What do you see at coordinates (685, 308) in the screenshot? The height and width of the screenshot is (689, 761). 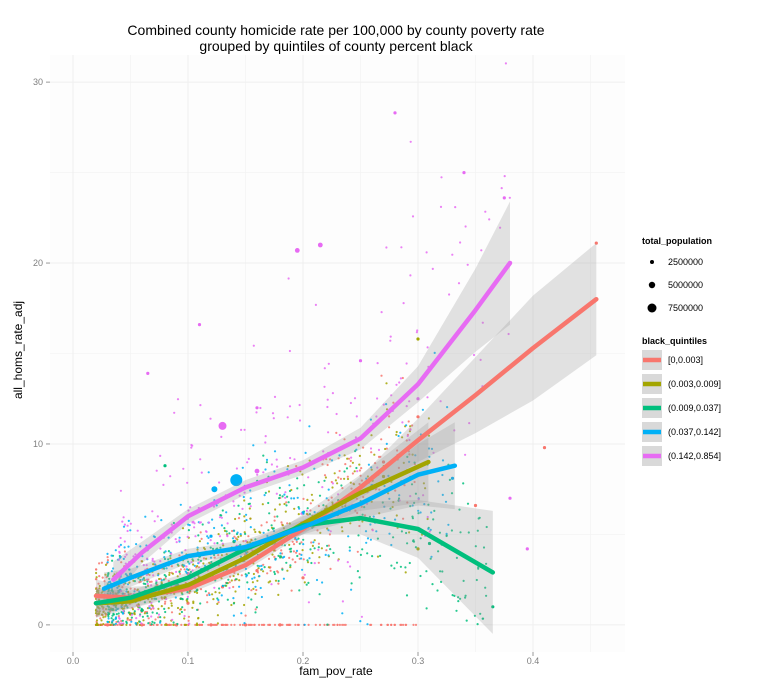 I see `size-legend-label: 7500000` at bounding box center [685, 308].